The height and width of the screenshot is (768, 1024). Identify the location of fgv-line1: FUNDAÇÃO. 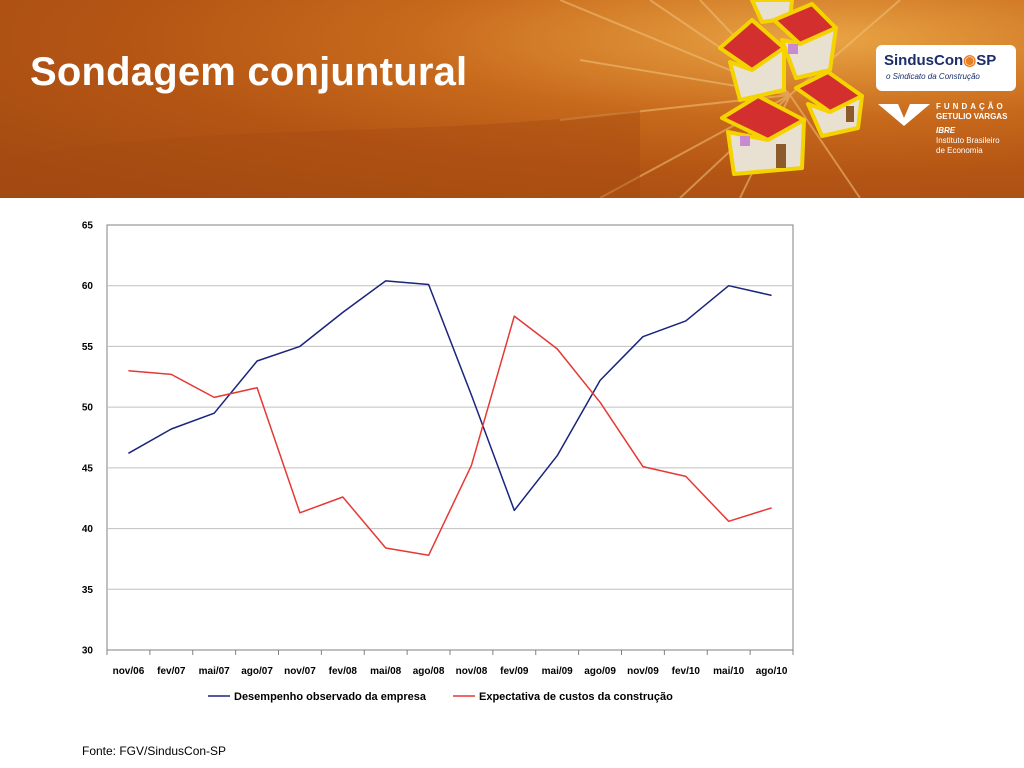
(971, 106).